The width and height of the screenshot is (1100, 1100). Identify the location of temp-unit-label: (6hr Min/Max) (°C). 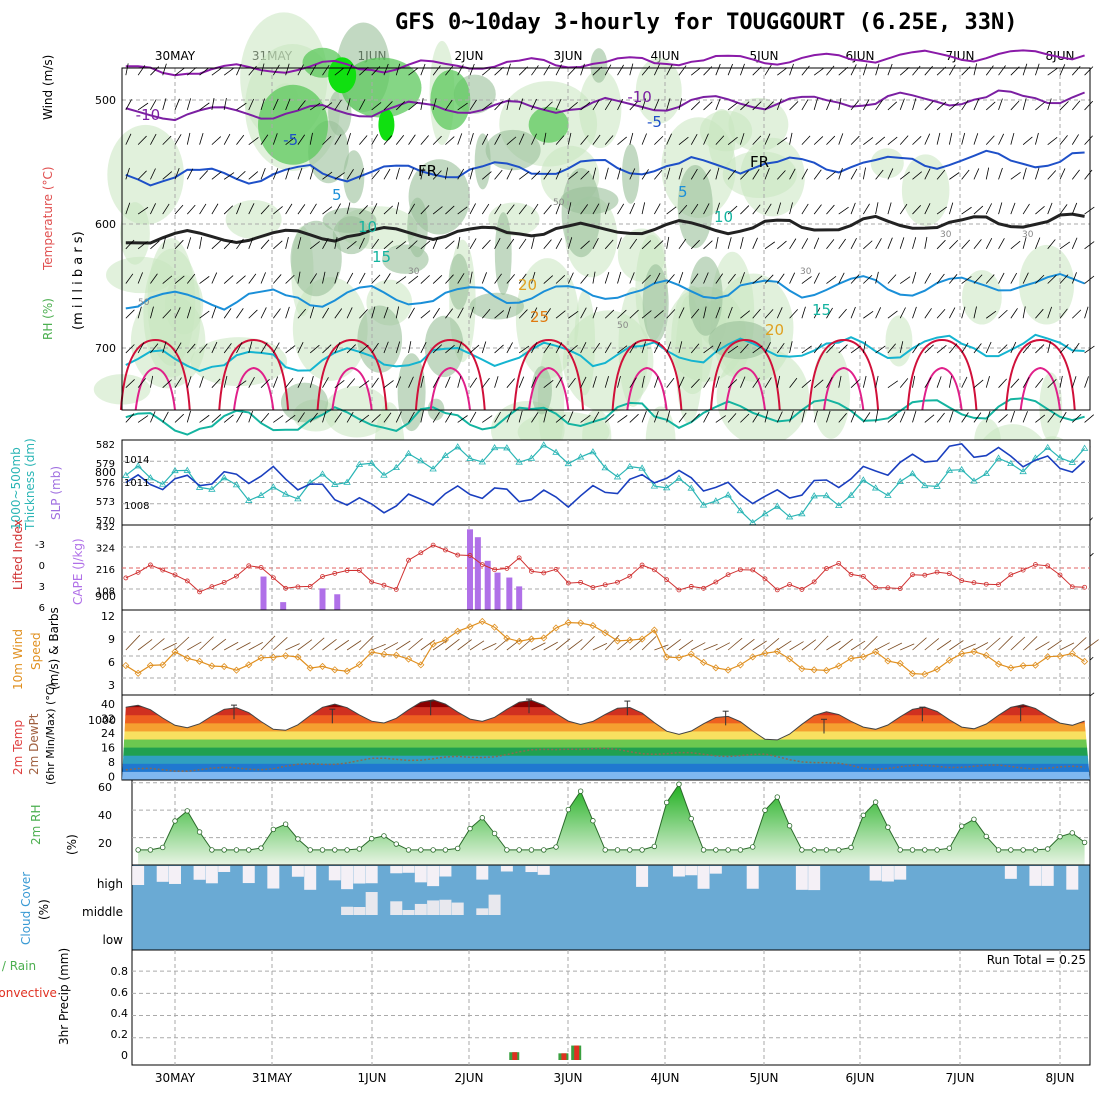
(50, 734).